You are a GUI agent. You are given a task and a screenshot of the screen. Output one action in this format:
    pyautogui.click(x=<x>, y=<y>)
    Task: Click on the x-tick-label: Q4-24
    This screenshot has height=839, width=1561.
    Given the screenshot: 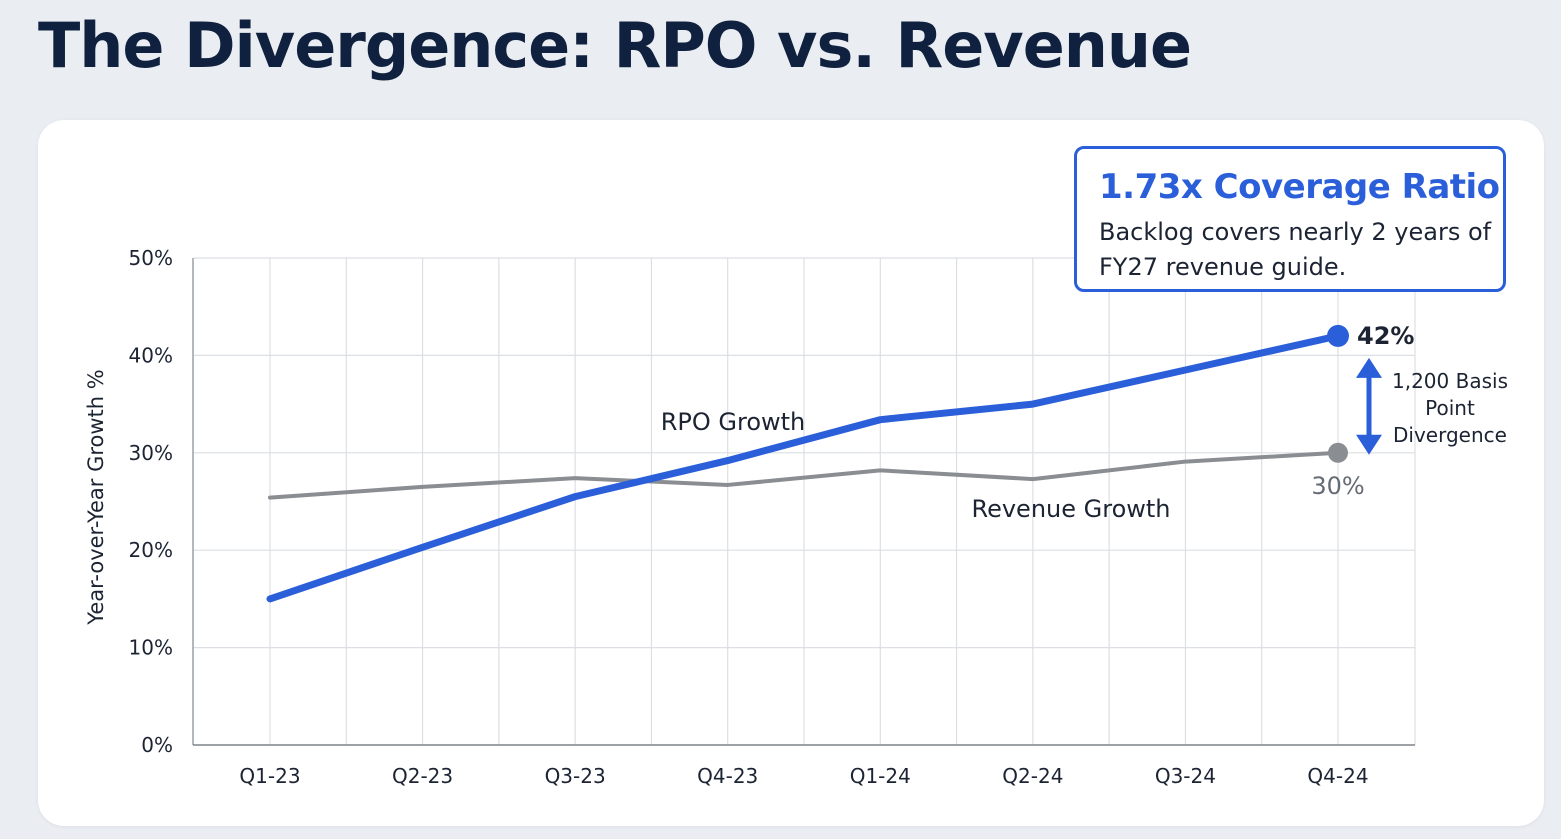 What is the action you would take?
    pyautogui.click(x=1337, y=776)
    